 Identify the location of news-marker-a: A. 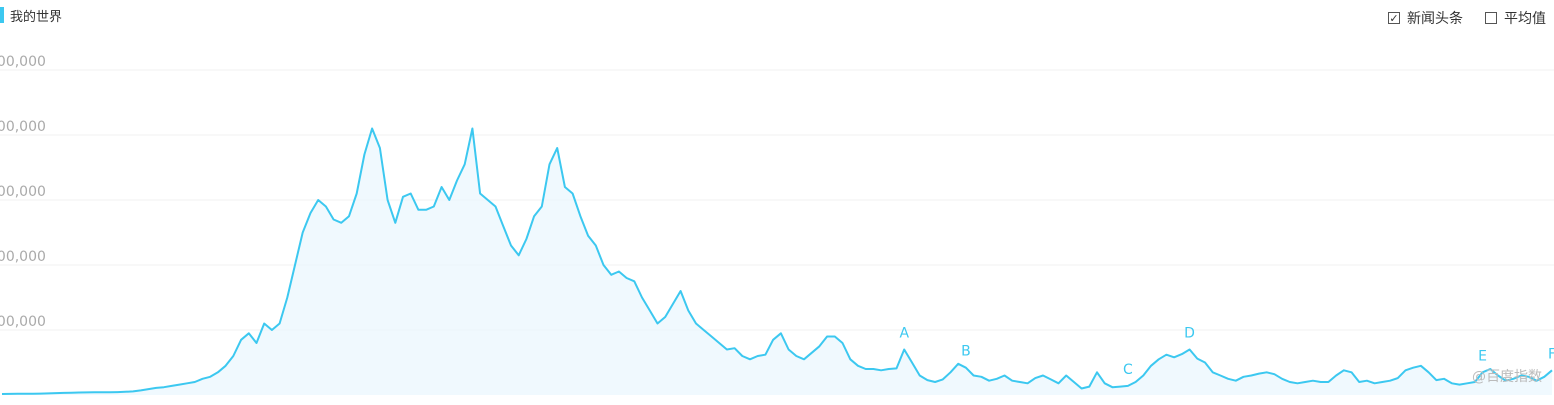
(904, 334).